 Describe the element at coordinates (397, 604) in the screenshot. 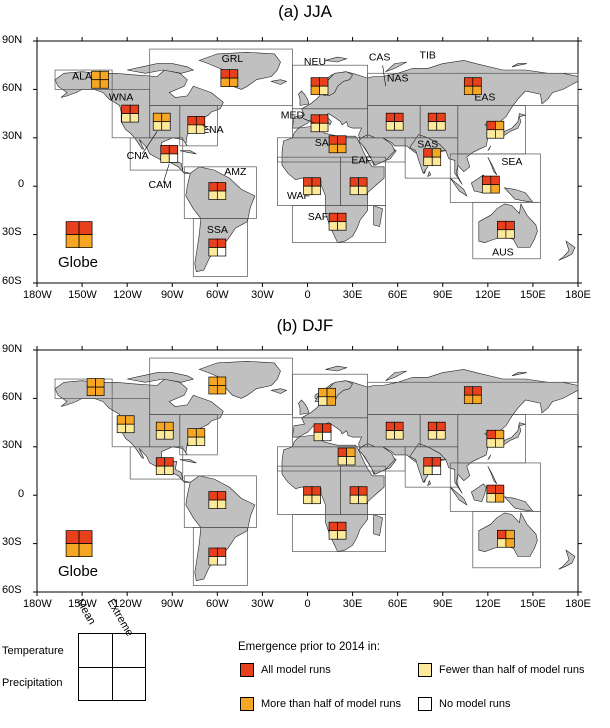

I see `lon-label: 60E` at that location.